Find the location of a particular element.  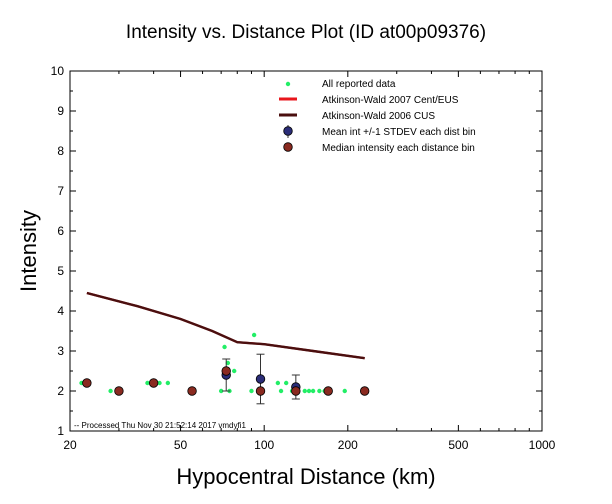

y-tick-label: 9 is located at coordinates (60, 111).